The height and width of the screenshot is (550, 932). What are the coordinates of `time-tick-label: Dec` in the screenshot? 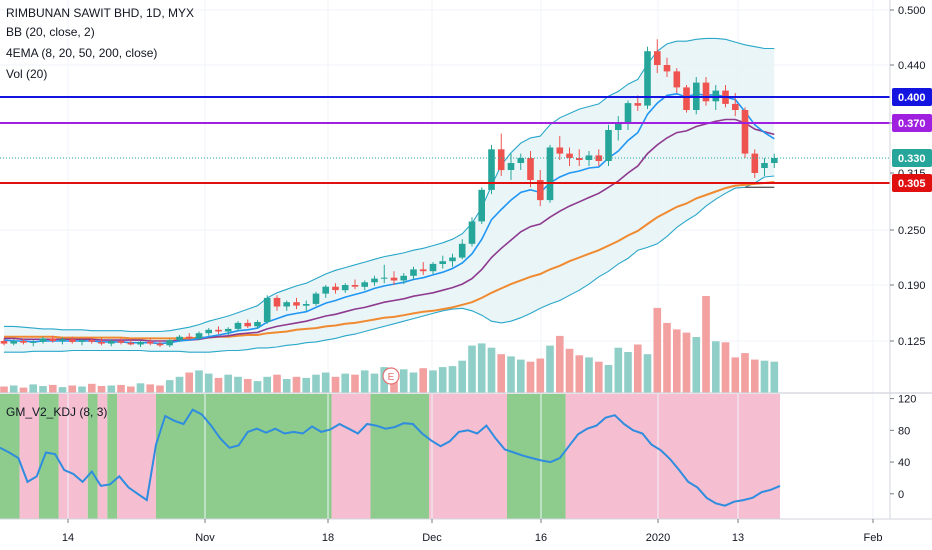 It's located at (432, 538).